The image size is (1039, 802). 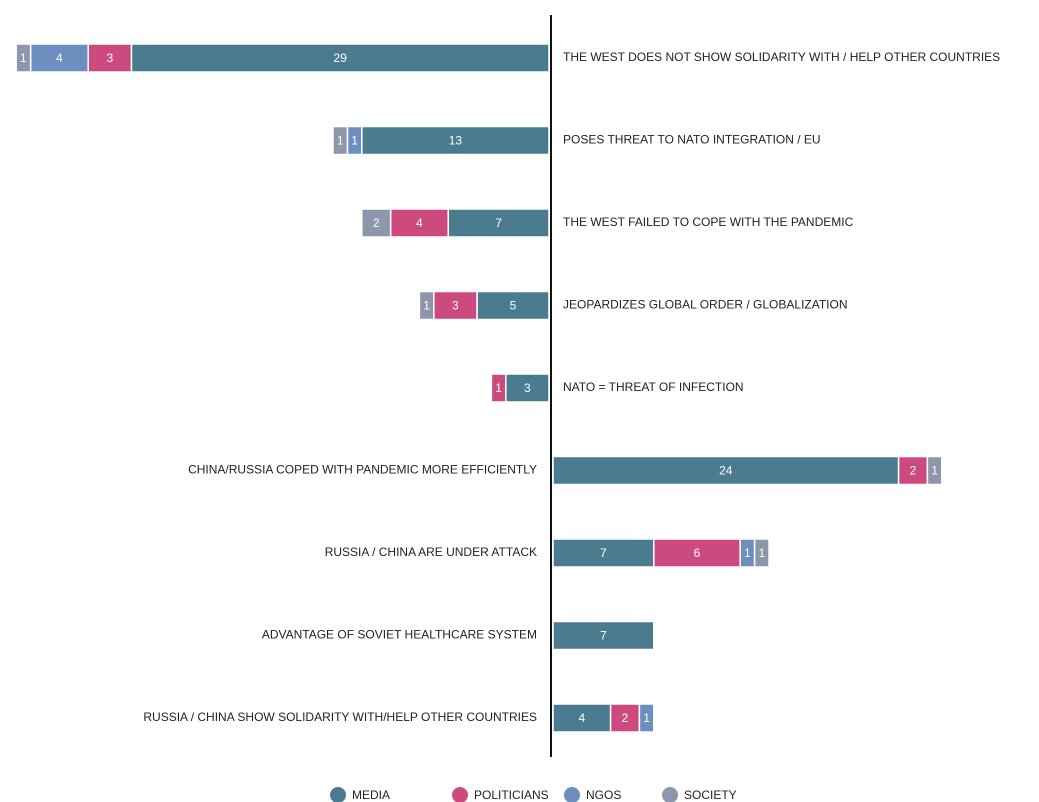 What do you see at coordinates (705, 305) in the screenshot?
I see `category-label: JEOPARDIZES GLOBAL ORDER / GLOBALIZATION` at bounding box center [705, 305].